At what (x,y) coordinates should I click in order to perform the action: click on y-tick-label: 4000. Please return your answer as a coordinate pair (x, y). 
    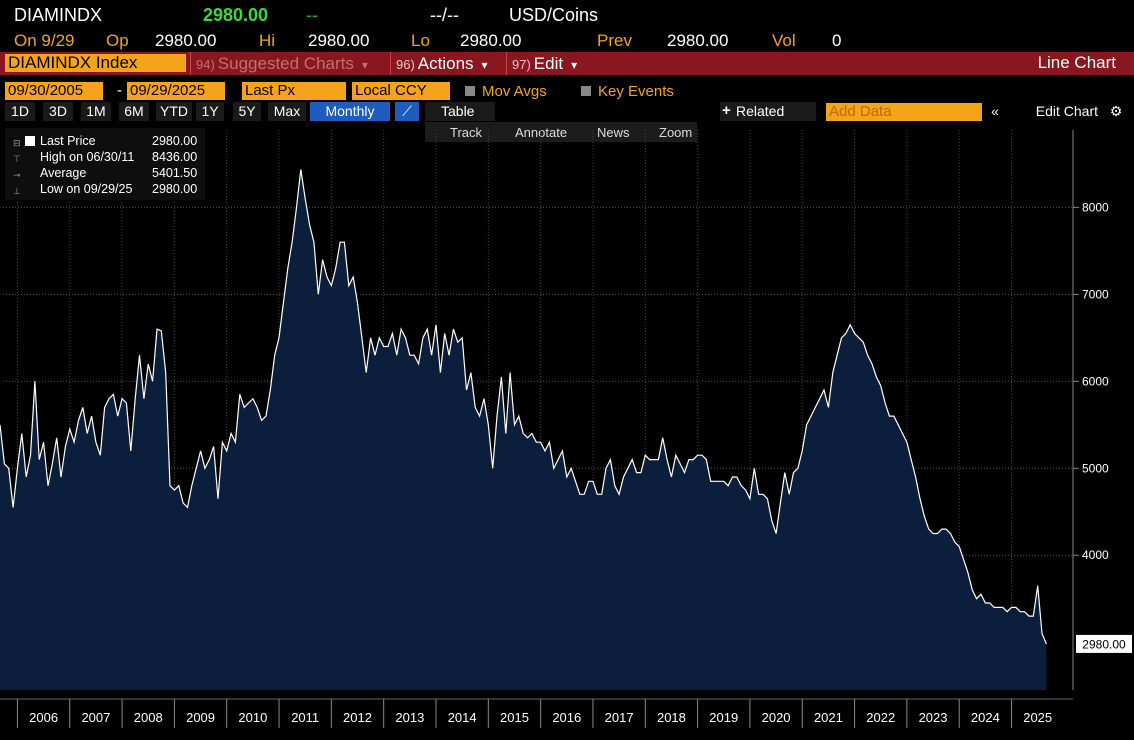
    Looking at the image, I should click on (1095, 555).